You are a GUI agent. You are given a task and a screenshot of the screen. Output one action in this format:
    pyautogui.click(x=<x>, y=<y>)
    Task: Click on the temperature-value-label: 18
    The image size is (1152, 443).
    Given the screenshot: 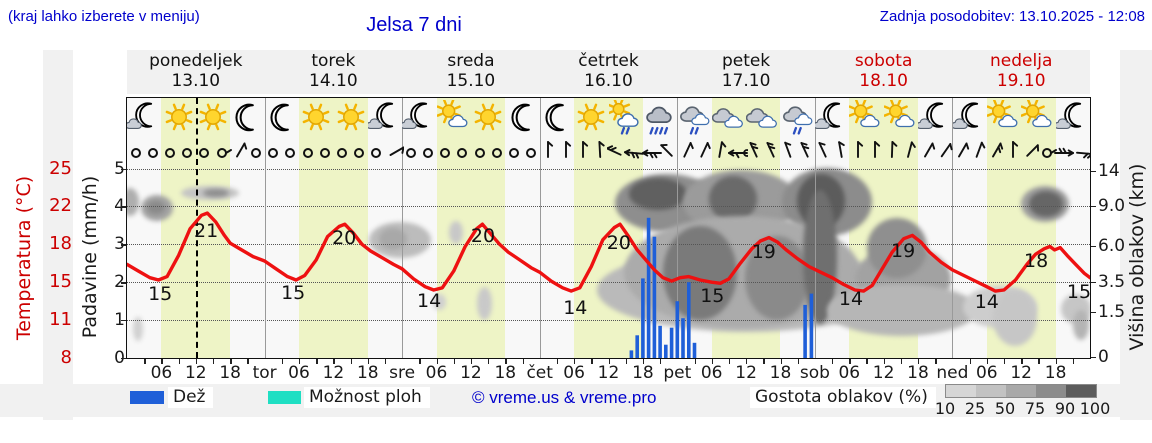 What is the action you would take?
    pyautogui.click(x=1036, y=261)
    